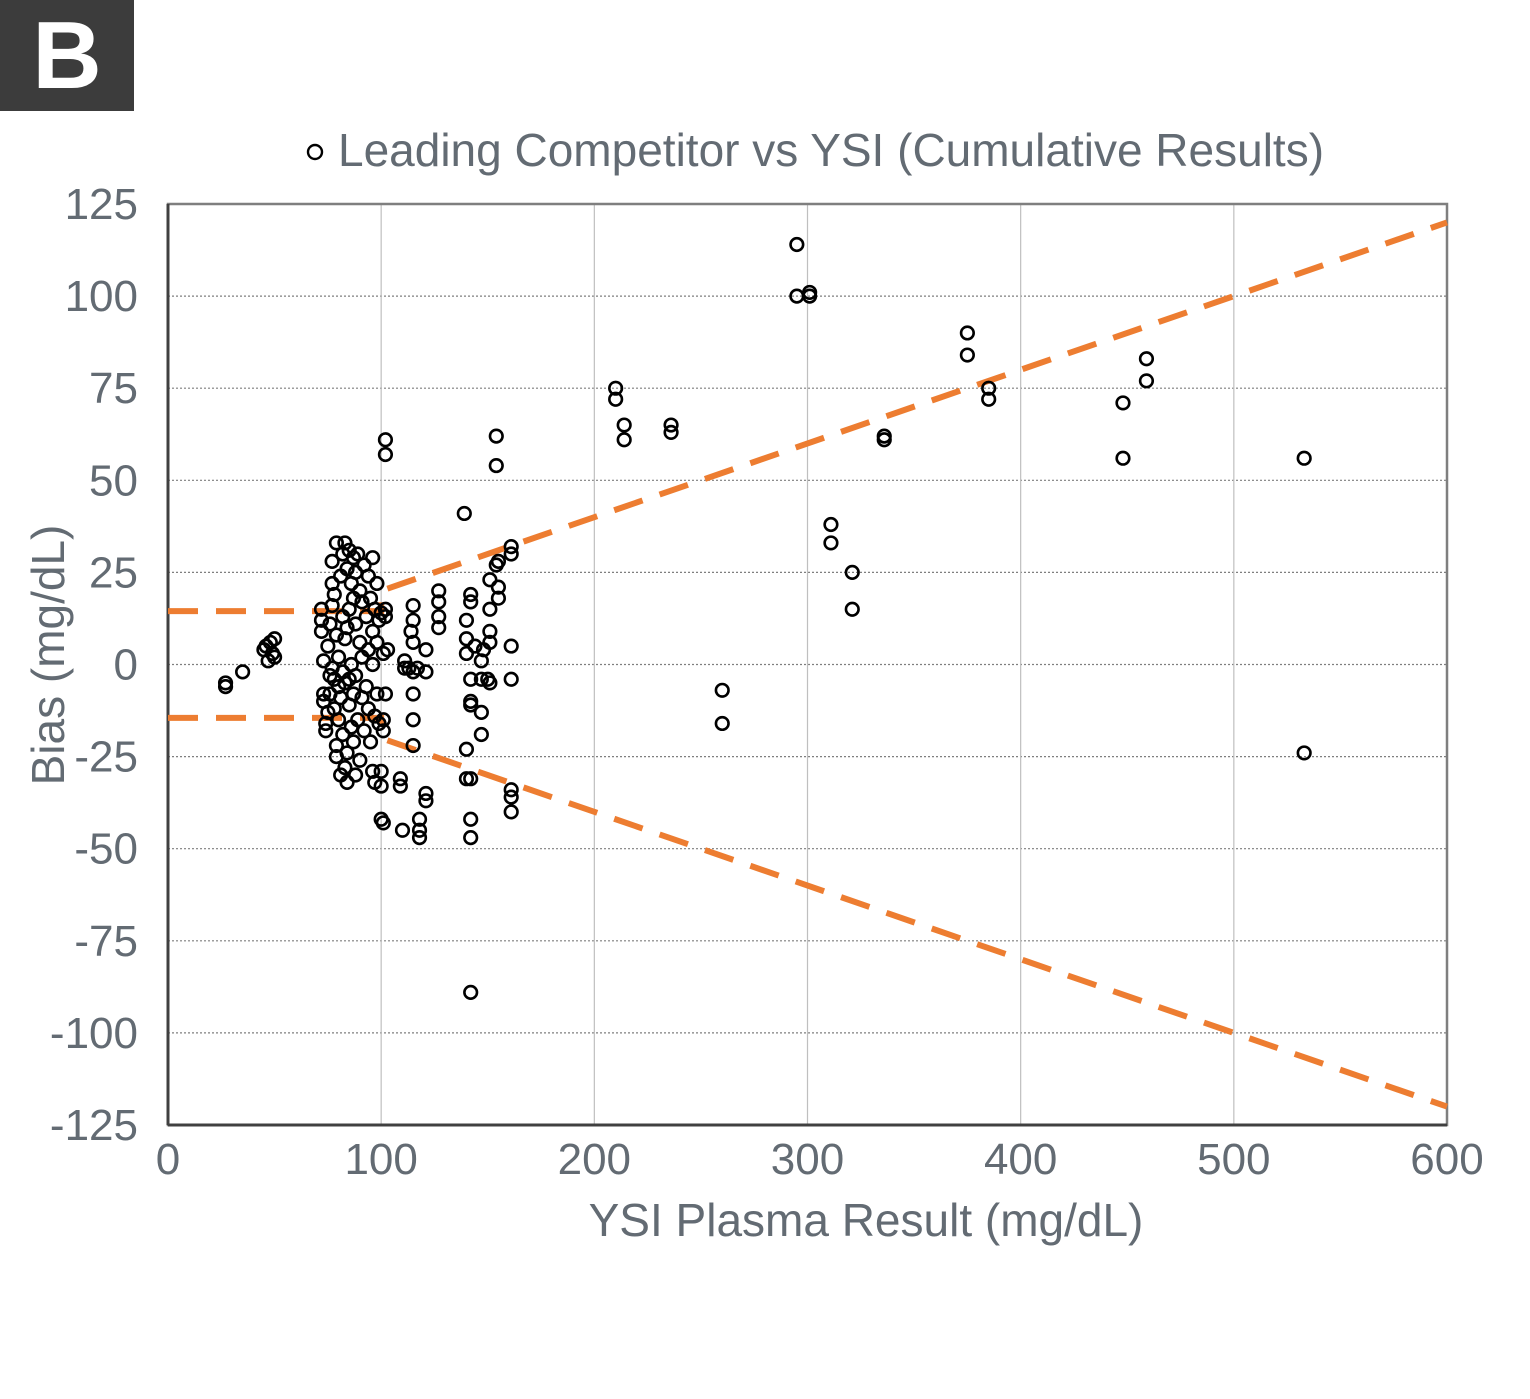 This screenshot has width=1530, height=1399. I want to click on y-tick-label: 125, so click(101, 204).